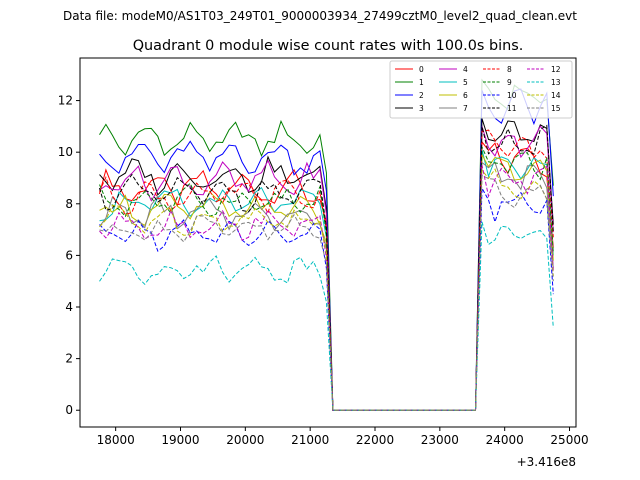 Image resolution: width=640 pixels, height=480 pixels. What do you see at coordinates (375, 440) in the screenshot?
I see `x-tick-label: 22000` at bounding box center [375, 440].